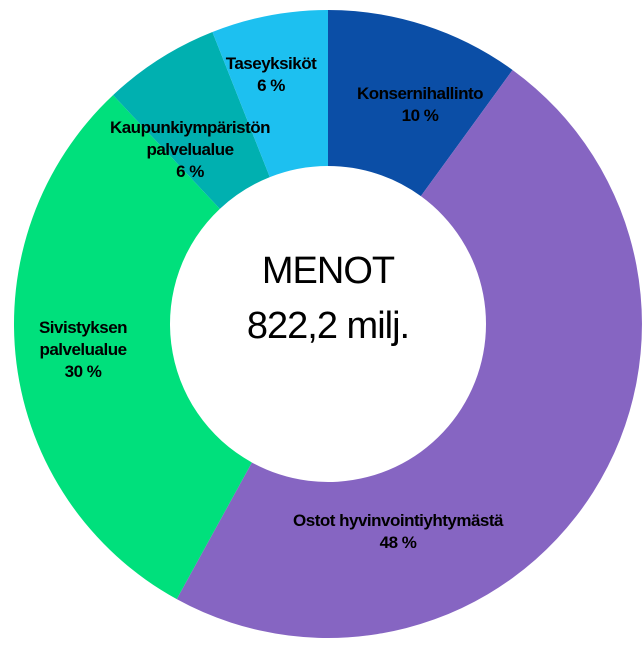  Describe the element at coordinates (328, 271) in the screenshot. I see `center-title: MENOT` at that location.